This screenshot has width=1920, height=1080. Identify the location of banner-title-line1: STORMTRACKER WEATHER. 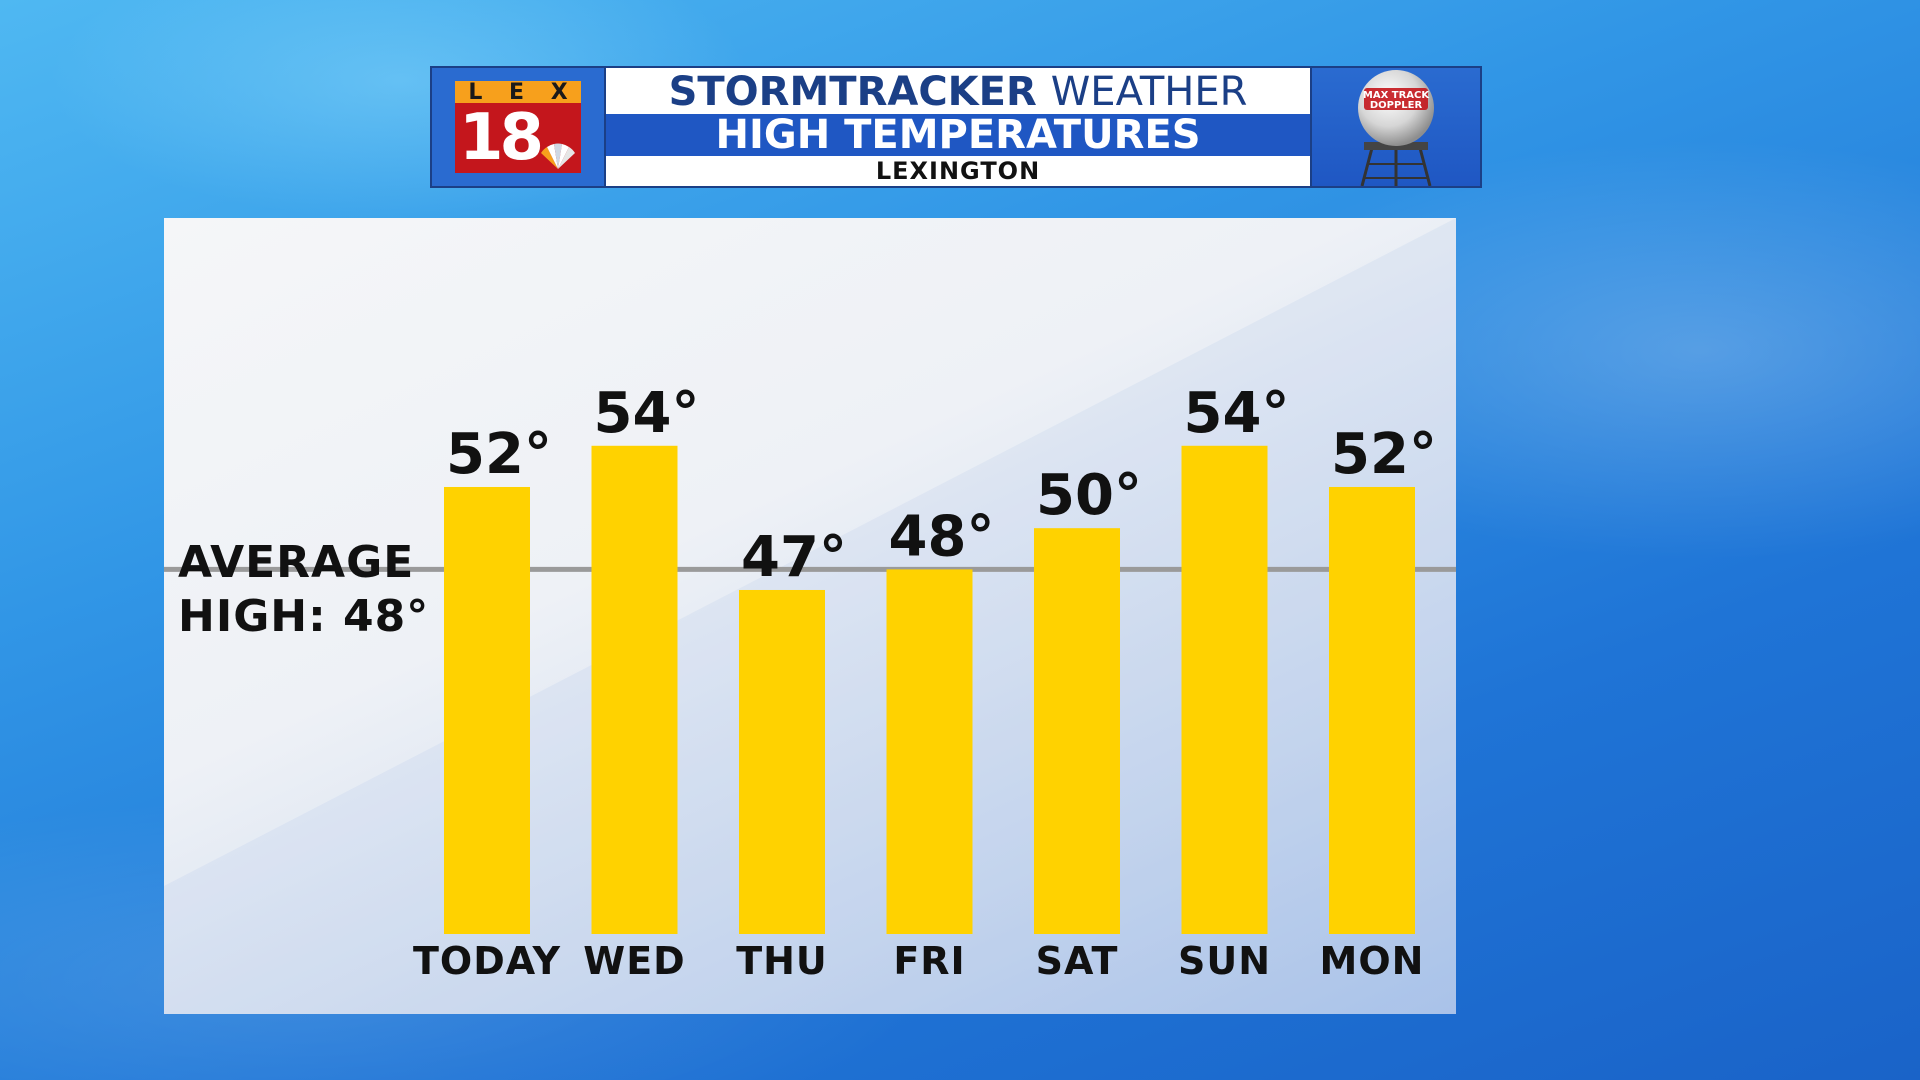
(958, 91).